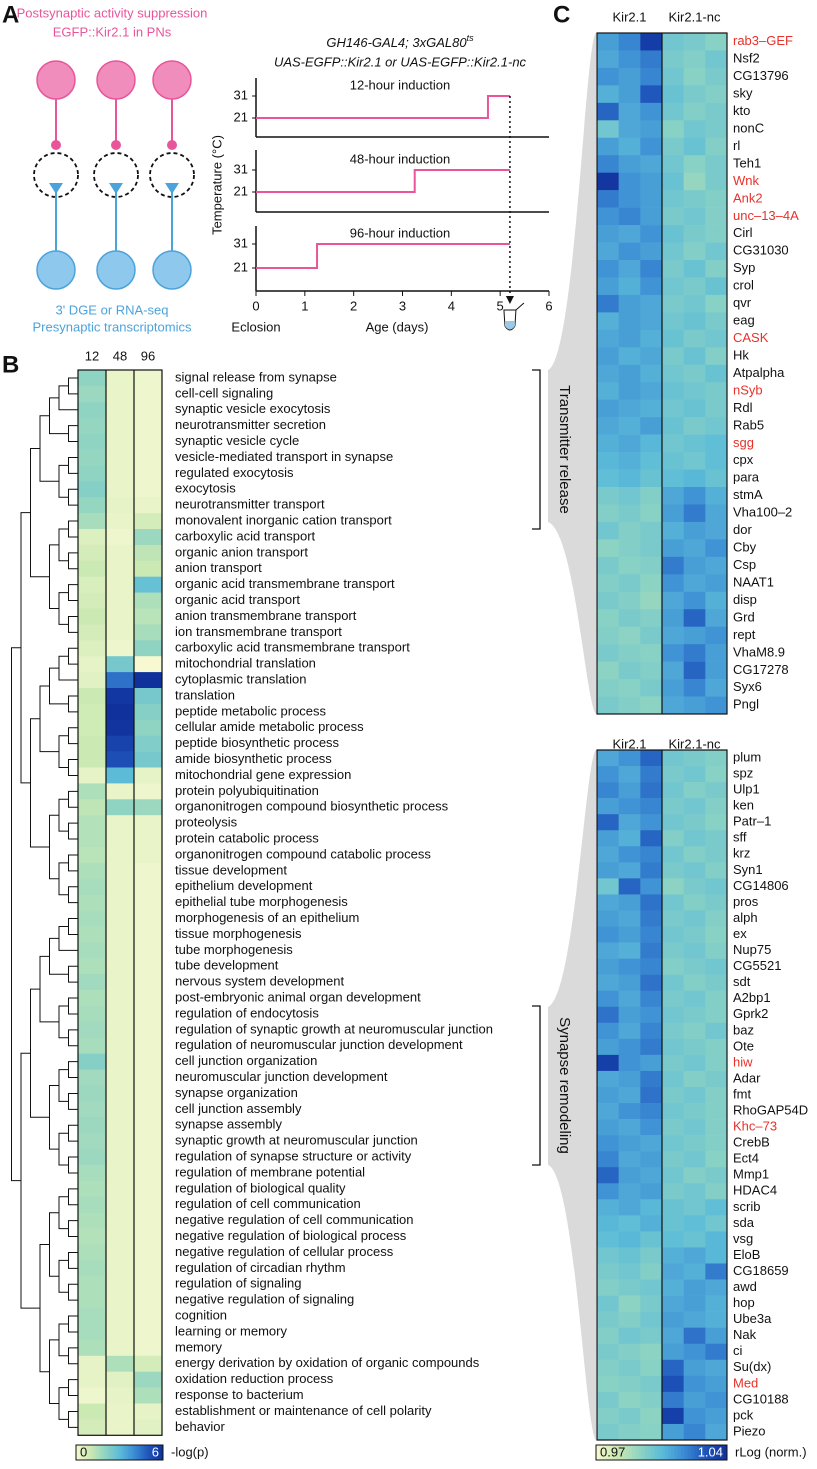 This screenshot has height=1469, width=817. Describe the element at coordinates (630, 743) in the screenshot. I see `group-header: Kir2.1` at that location.